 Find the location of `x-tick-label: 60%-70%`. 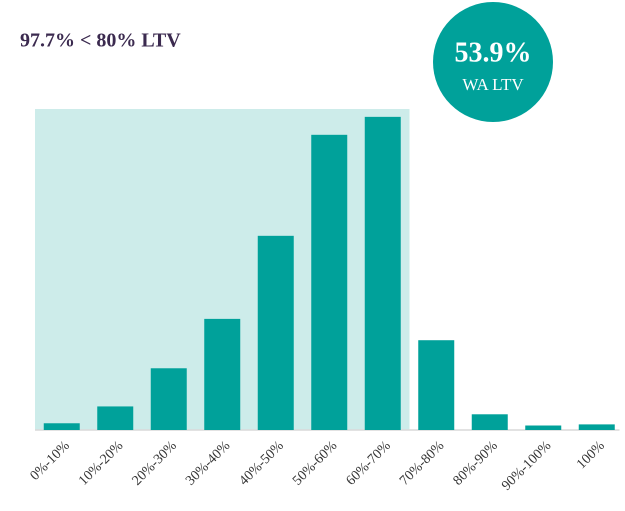

x-tick-label: 60%-70% is located at coordinates (369, 463).